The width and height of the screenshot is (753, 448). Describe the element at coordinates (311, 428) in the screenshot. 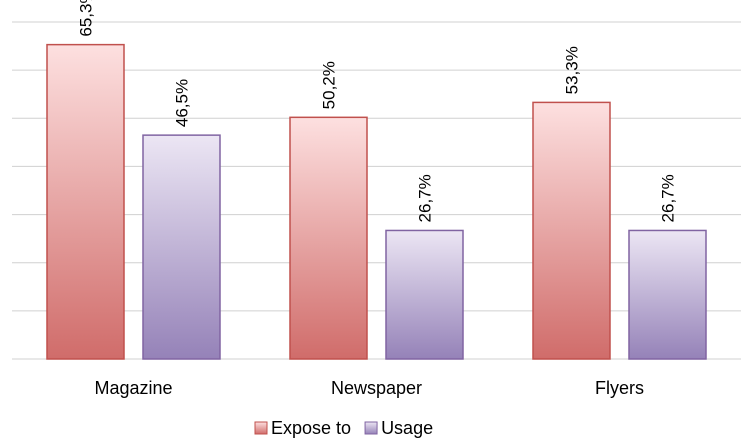

I see `legend-label-expose-to: Expose to` at that location.